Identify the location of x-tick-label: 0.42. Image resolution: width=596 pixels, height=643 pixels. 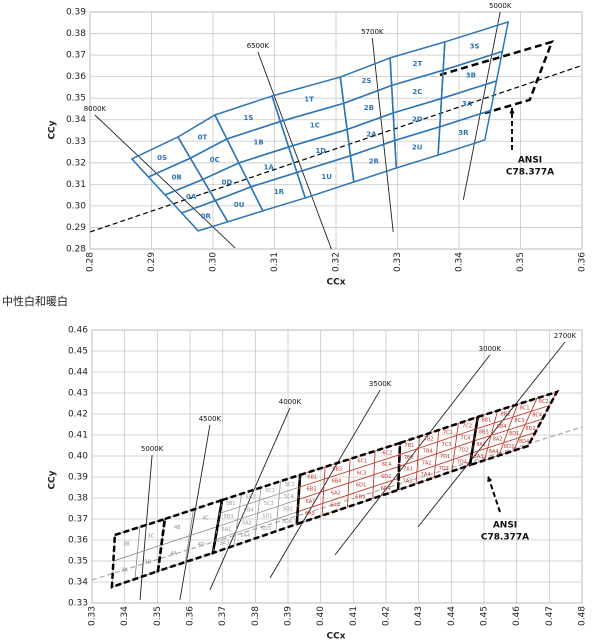
(387, 616).